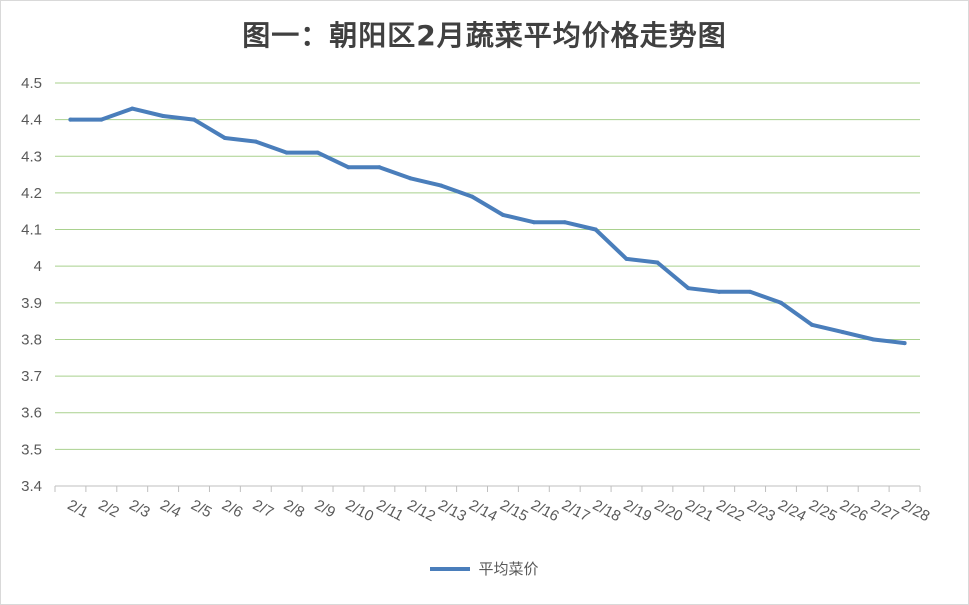 The width and height of the screenshot is (969, 605). Describe the element at coordinates (31, 303) in the screenshot. I see `y-tick-label: 3.9` at that location.